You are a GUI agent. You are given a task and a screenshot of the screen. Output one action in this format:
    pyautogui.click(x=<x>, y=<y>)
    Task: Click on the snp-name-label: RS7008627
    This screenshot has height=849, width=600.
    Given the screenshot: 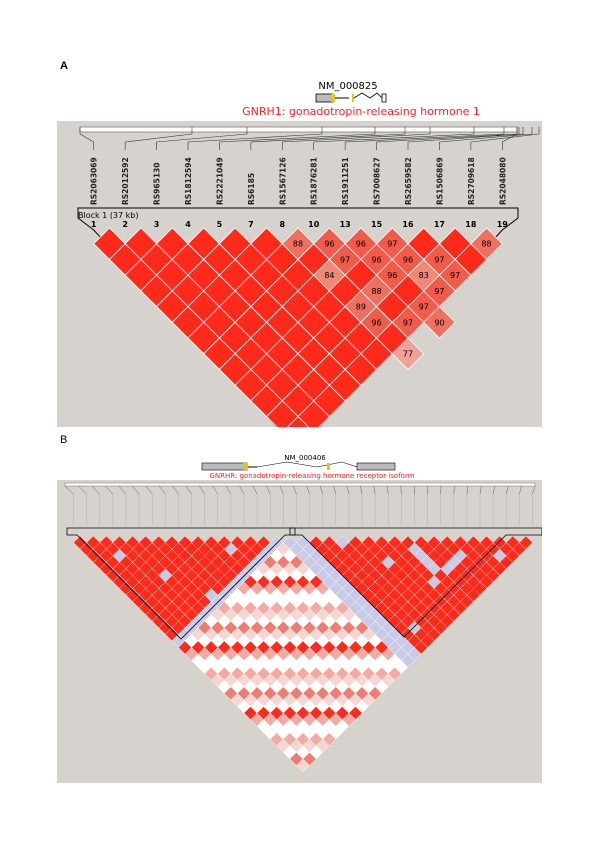 What is the action you would take?
    pyautogui.click(x=377, y=181)
    